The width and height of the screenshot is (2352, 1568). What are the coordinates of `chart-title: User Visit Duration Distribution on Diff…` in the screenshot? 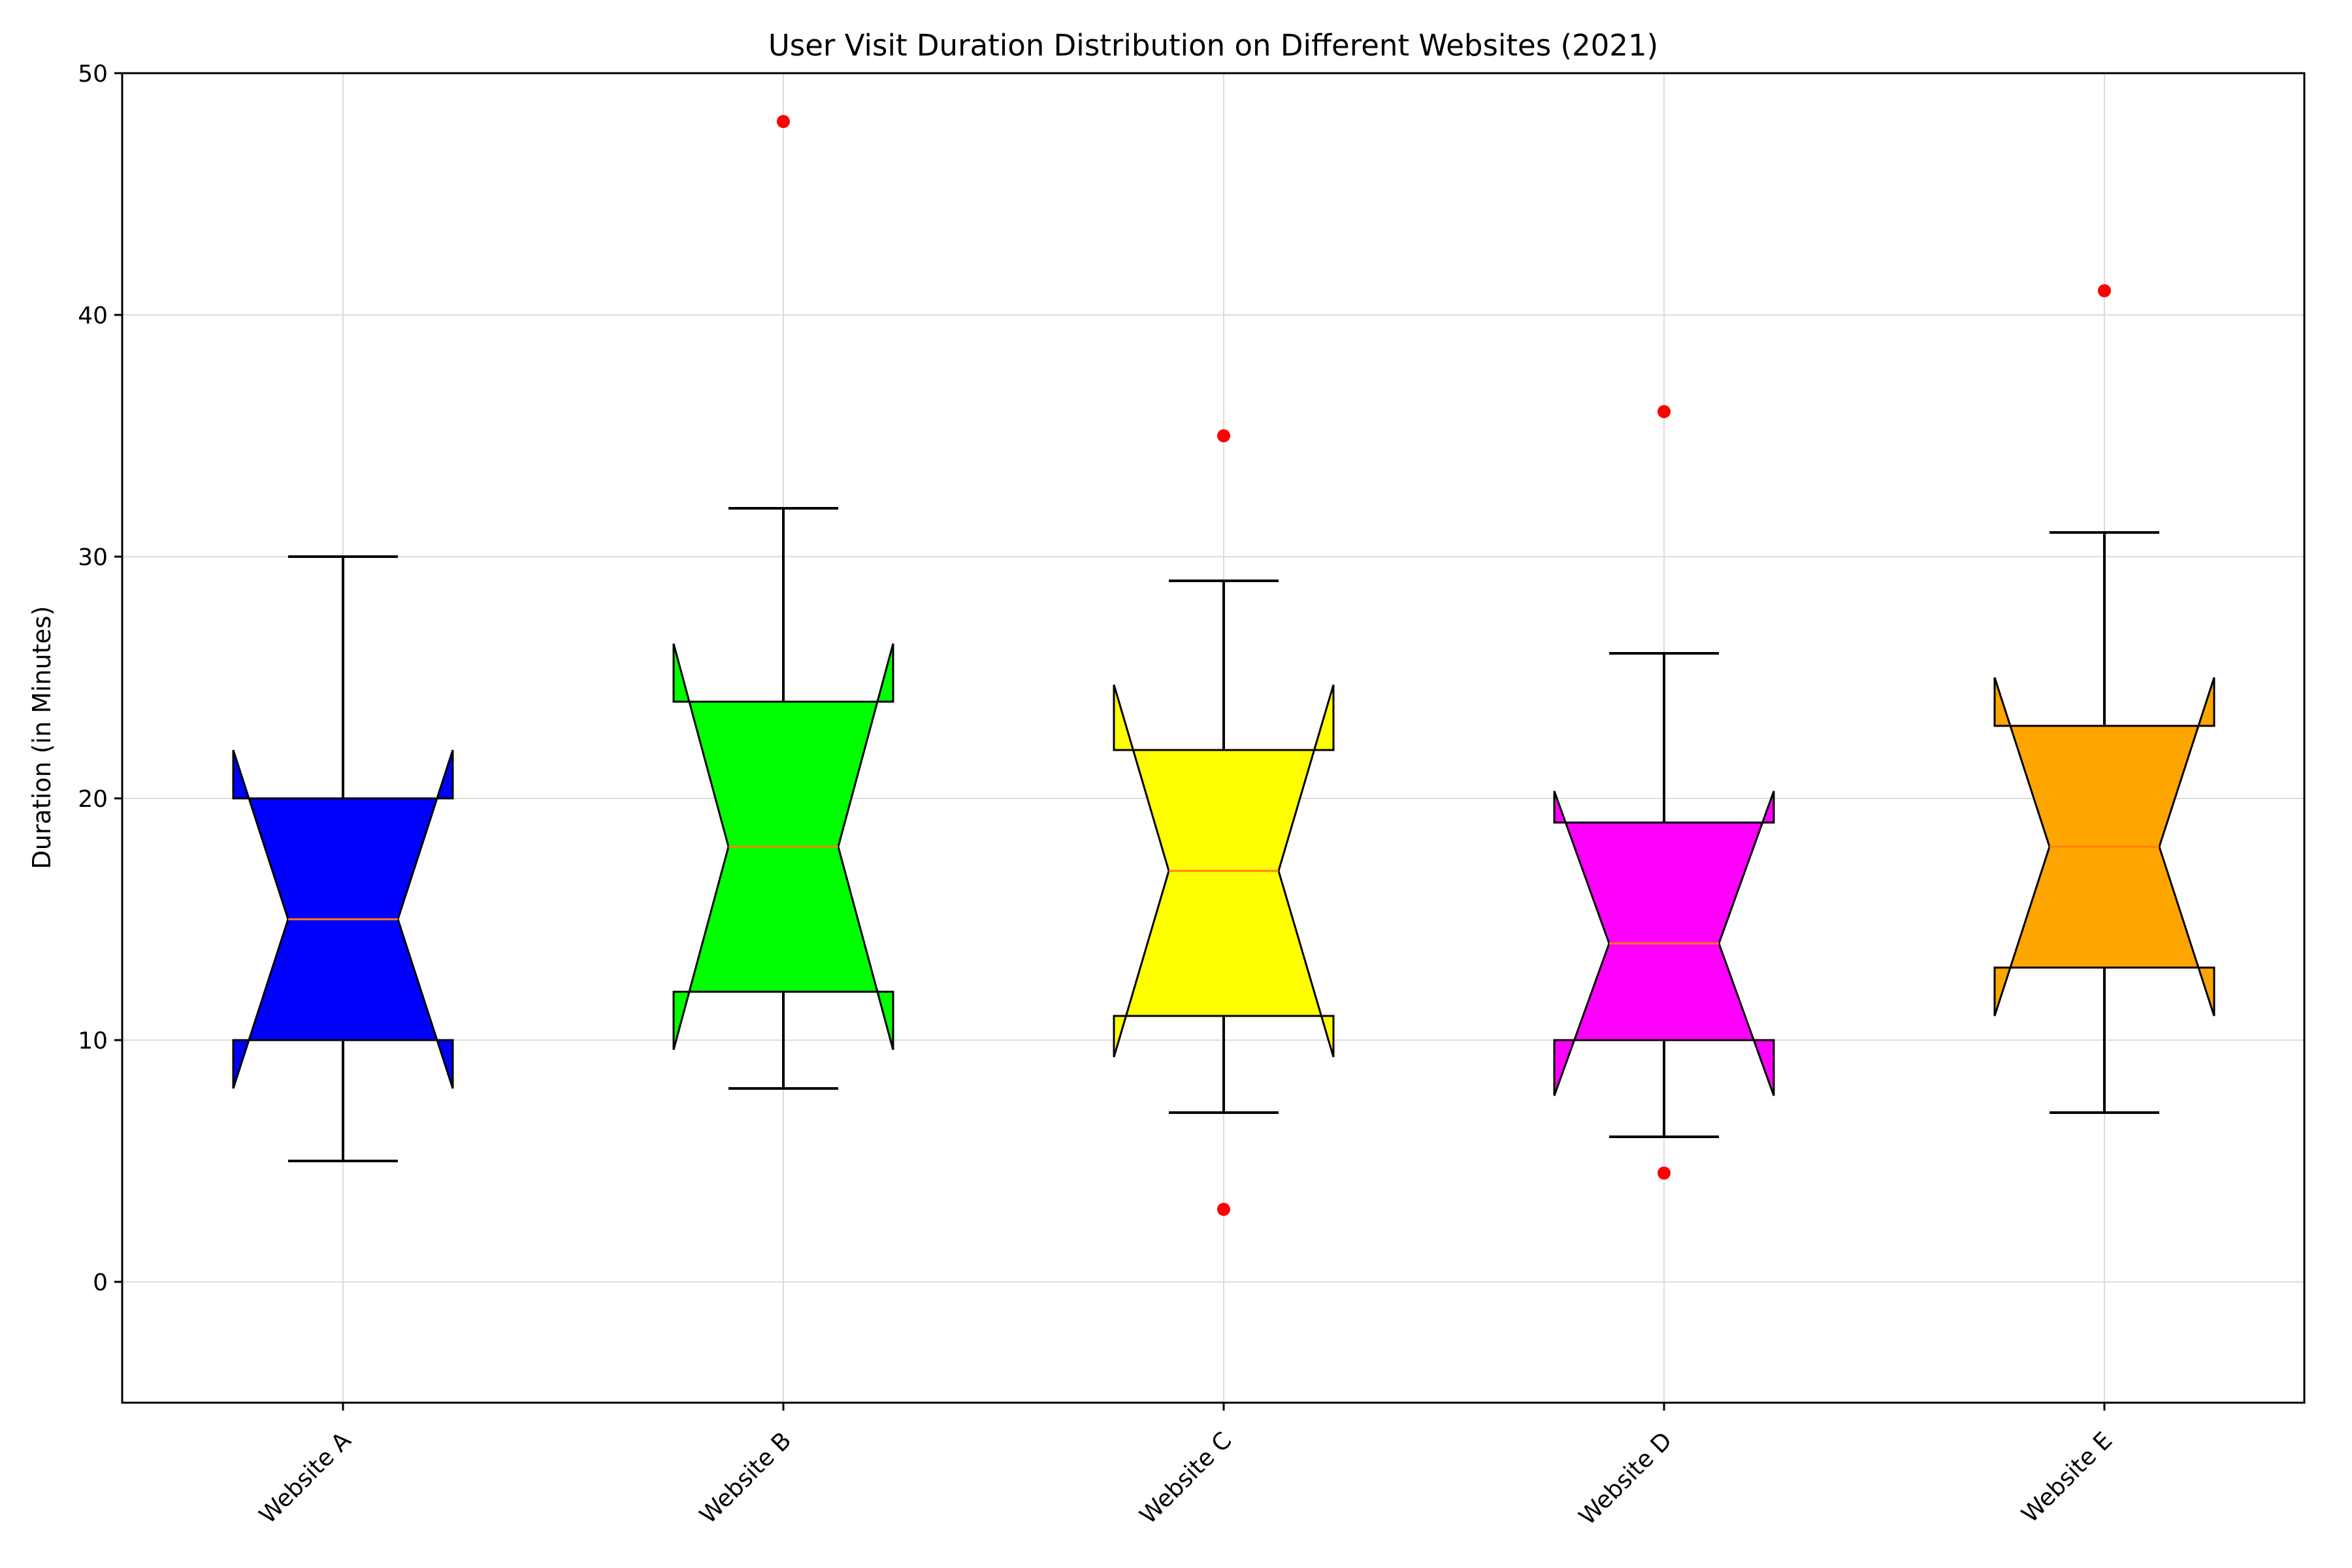 It's located at (1213, 45).